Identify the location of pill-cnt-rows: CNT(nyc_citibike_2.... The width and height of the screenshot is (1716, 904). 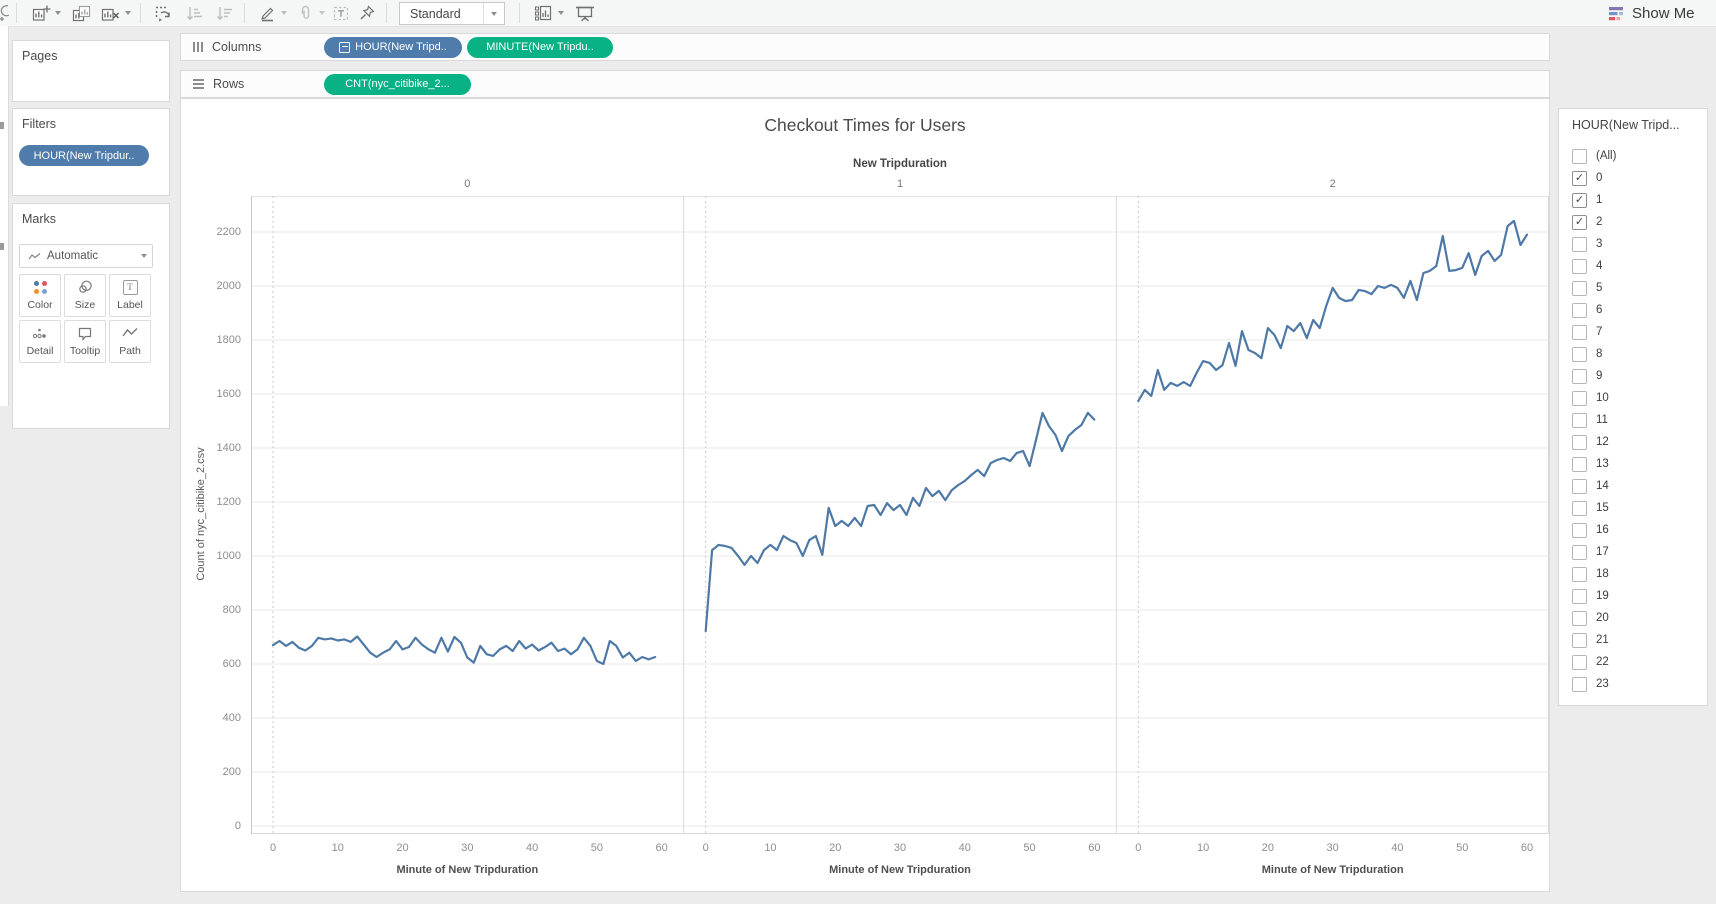
(397, 84).